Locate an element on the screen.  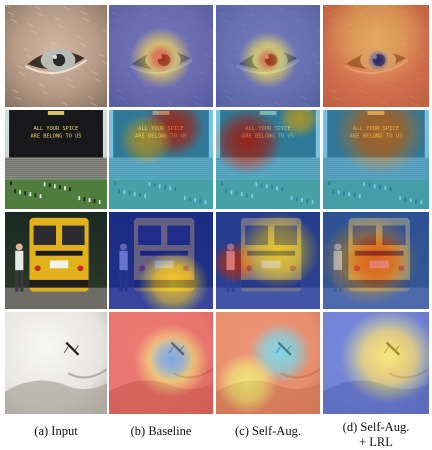
heatmap-eye-col2 is located at coordinates (161, 56).